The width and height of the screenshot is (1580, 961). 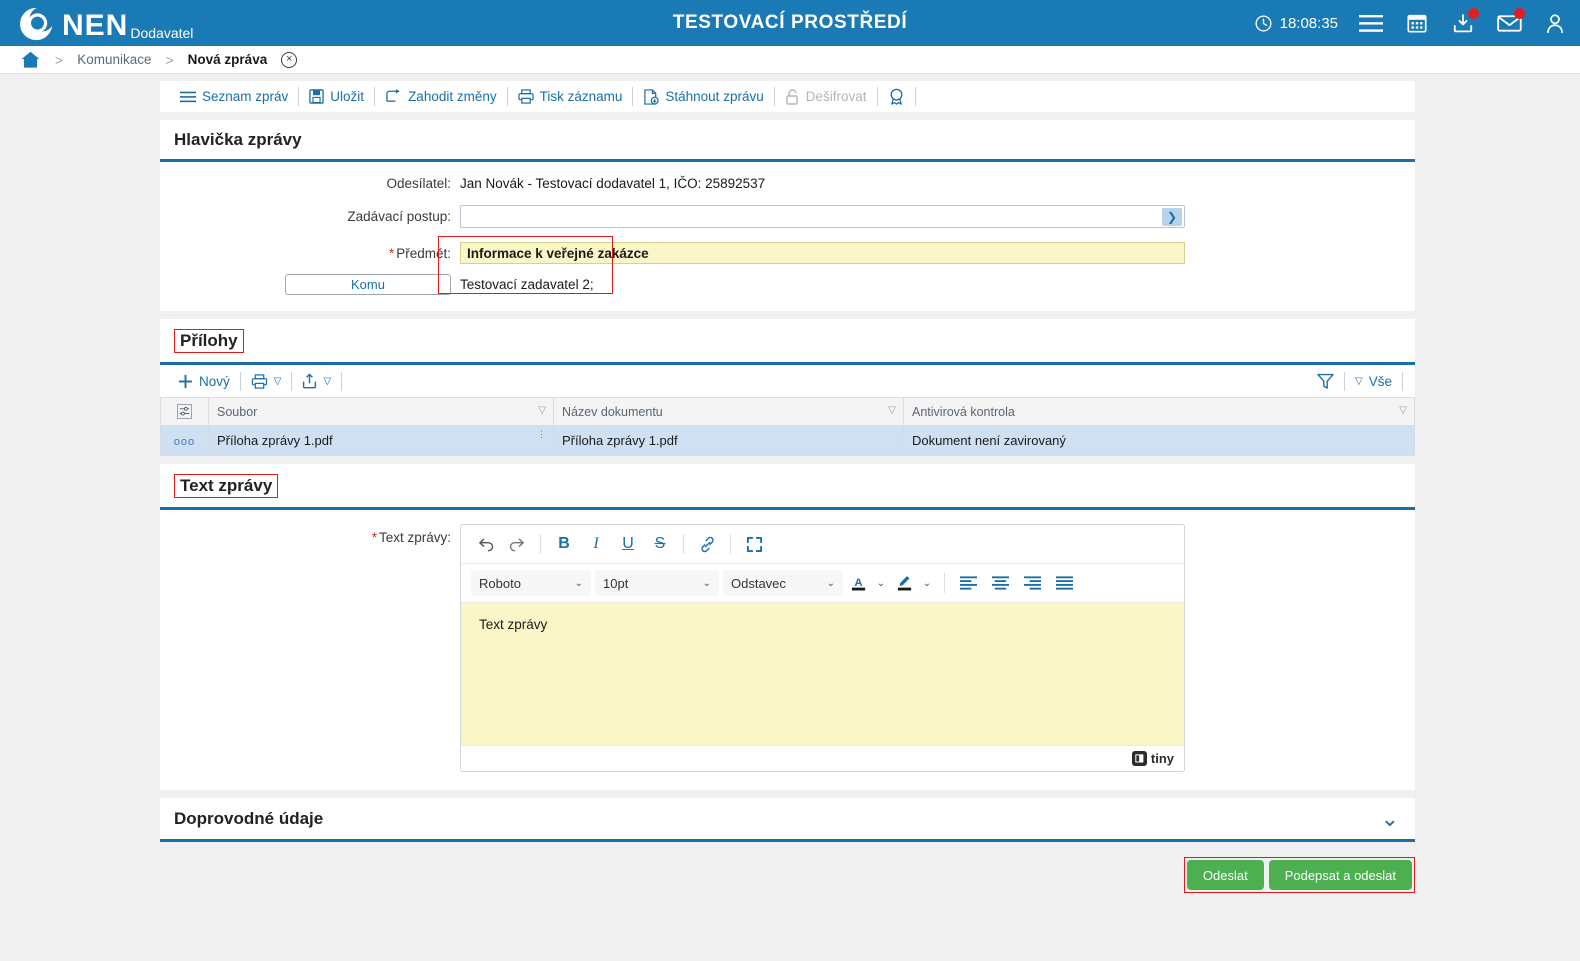 I want to click on attachment-print-button: ▽, so click(x=266, y=381).